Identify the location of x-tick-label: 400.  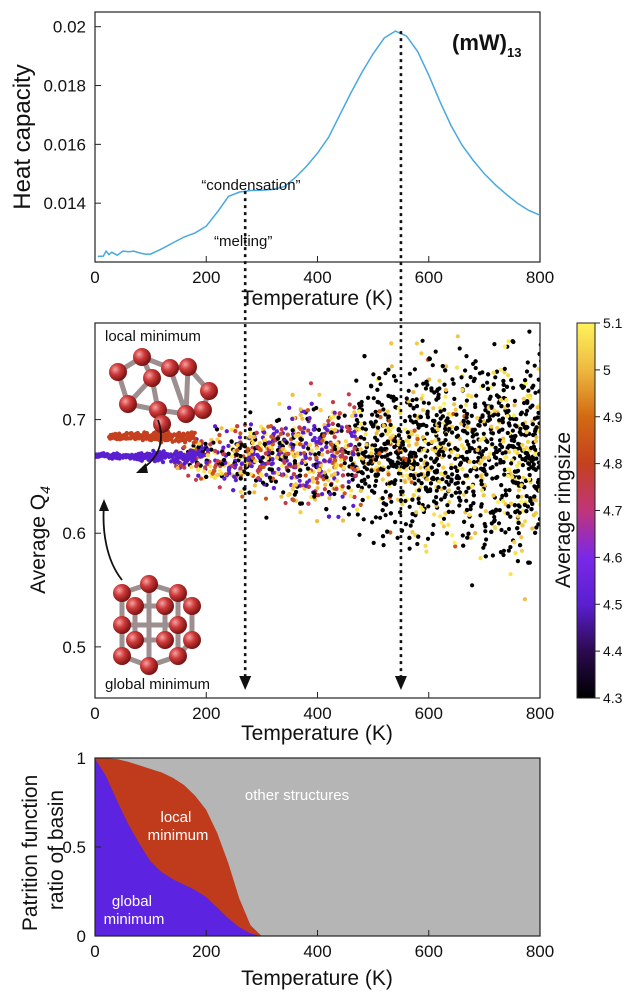
(317, 713).